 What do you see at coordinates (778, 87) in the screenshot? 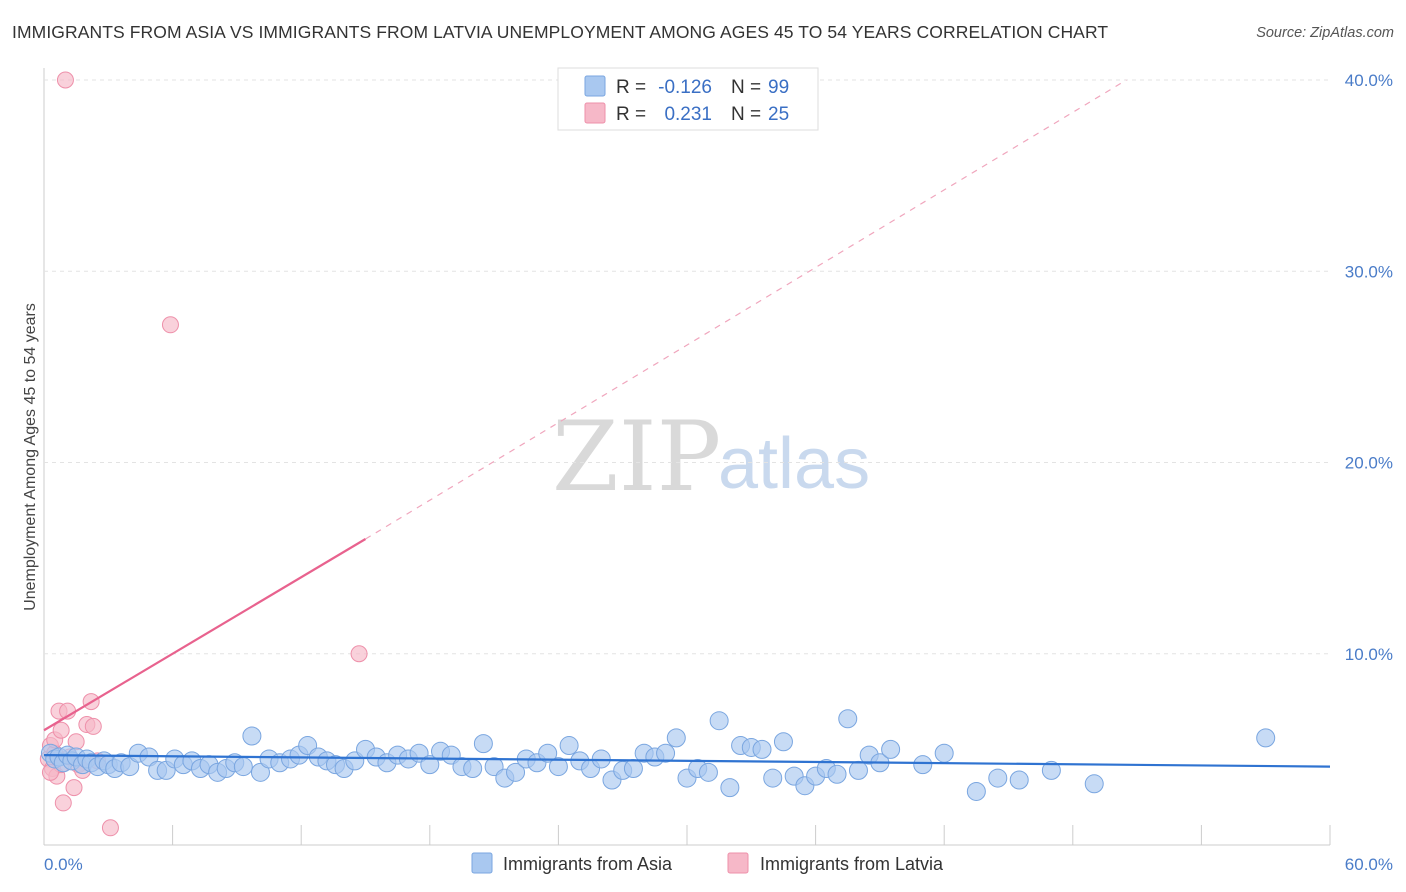
I see `legend-n-value-asia: 99` at bounding box center [778, 87].